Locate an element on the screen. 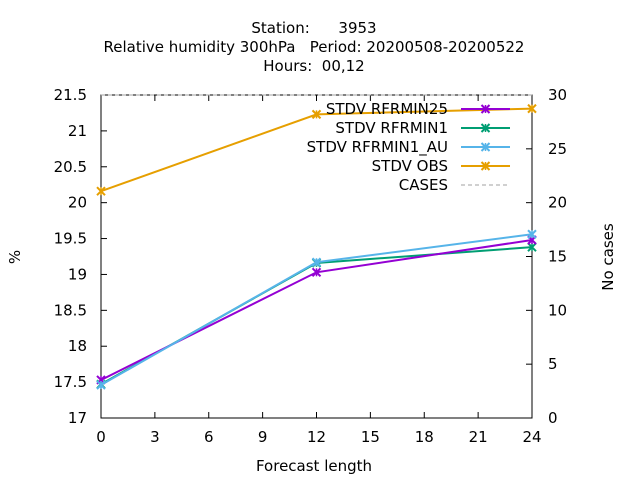 This screenshot has width=640, height=480. data-point-stdv-rfrmin1 is located at coordinates (532, 247).